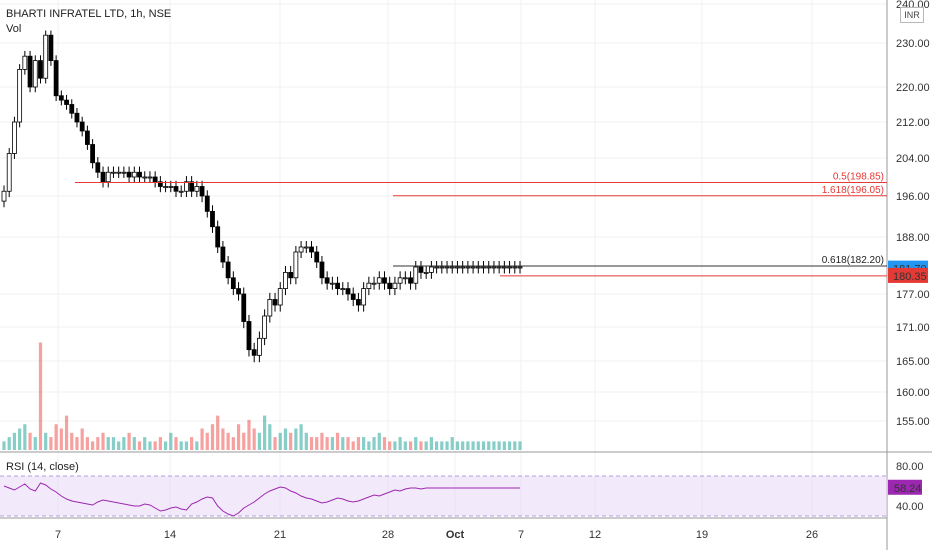 The image size is (932, 550). What do you see at coordinates (913, 328) in the screenshot?
I see `price-tick-label: 171.00` at bounding box center [913, 328].